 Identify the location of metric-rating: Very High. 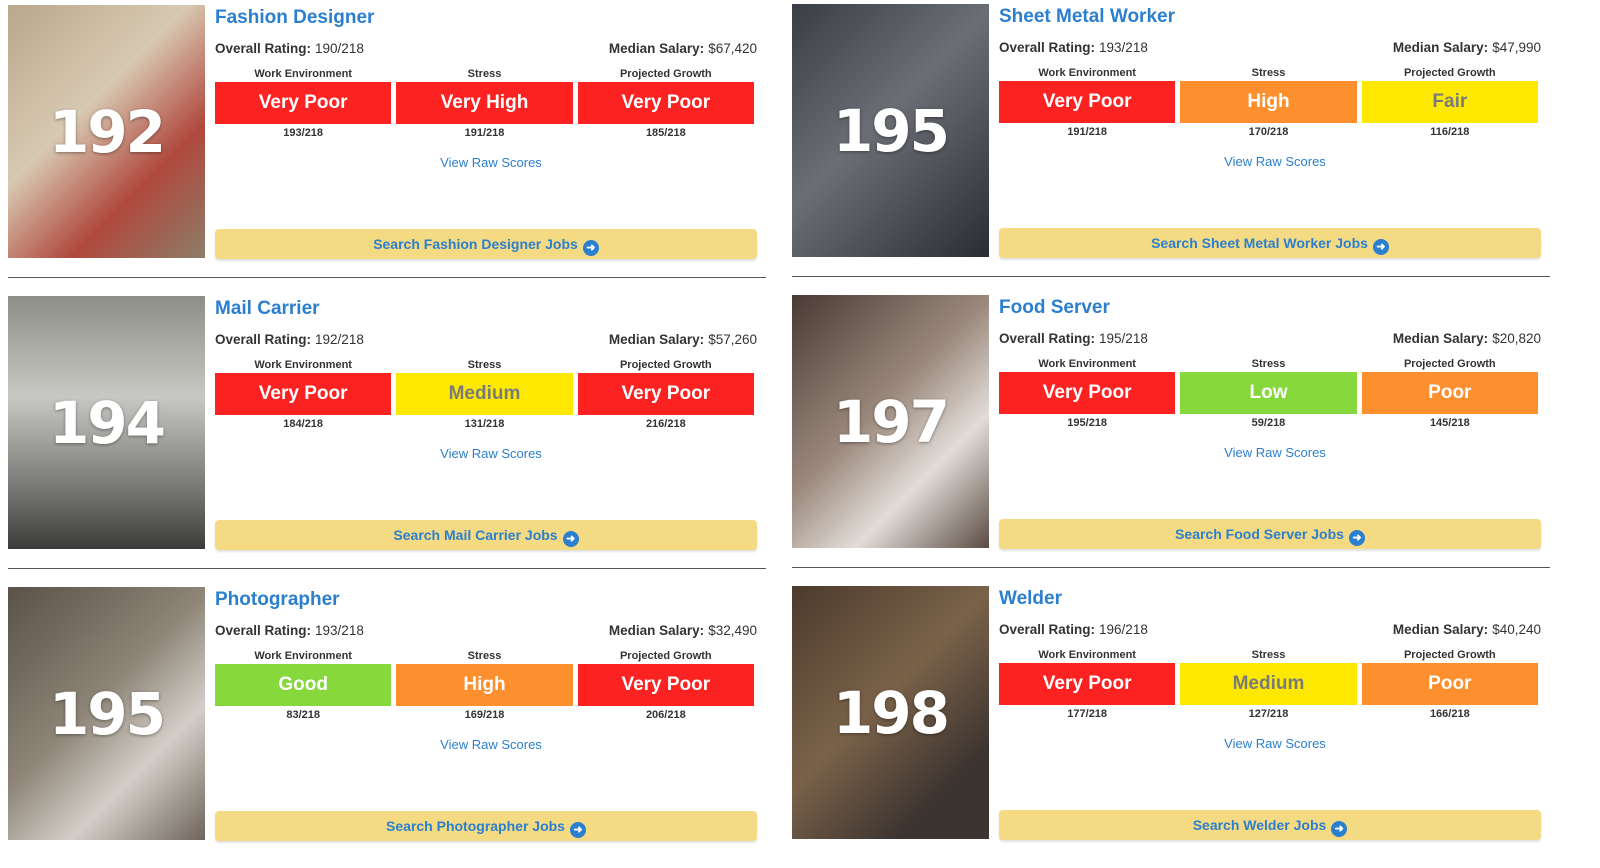
(484, 103).